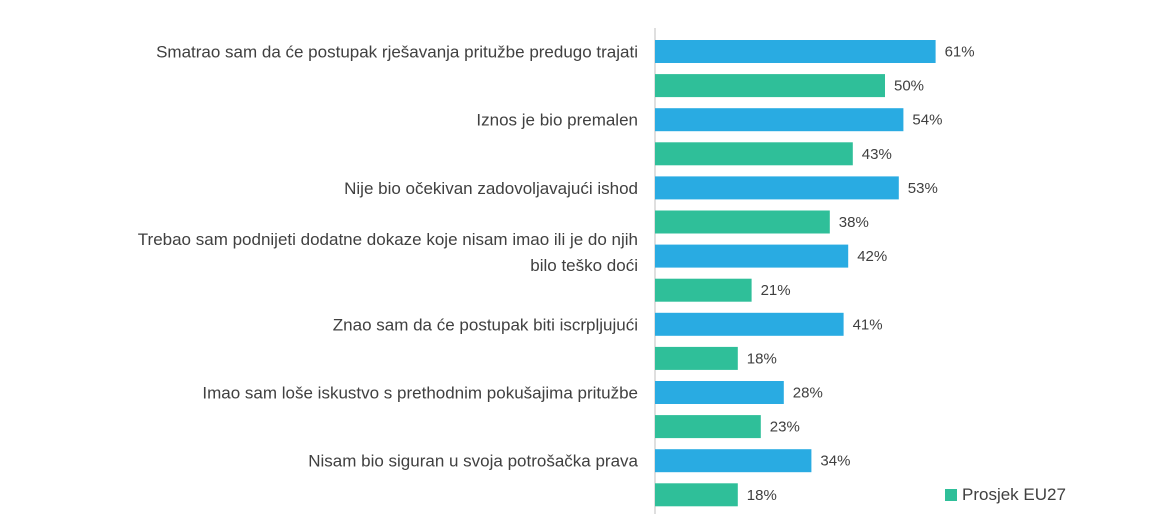 The image size is (1168, 531). I want to click on legend: Prosjek EU27, so click(1005, 494).